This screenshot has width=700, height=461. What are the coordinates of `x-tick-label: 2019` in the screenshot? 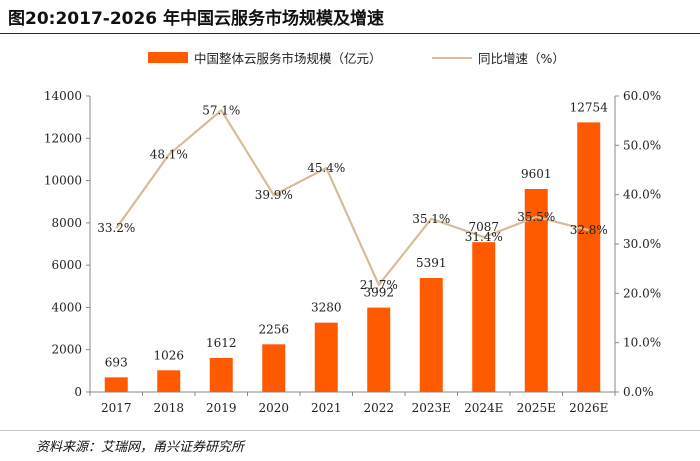 It's located at (221, 408).